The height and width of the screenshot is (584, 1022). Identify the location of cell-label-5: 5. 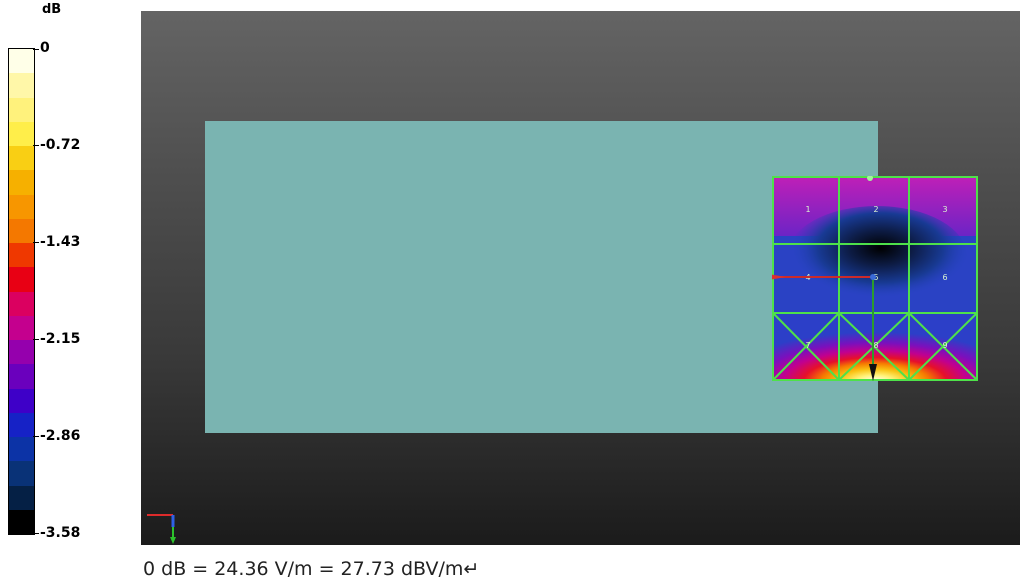
(875, 277).